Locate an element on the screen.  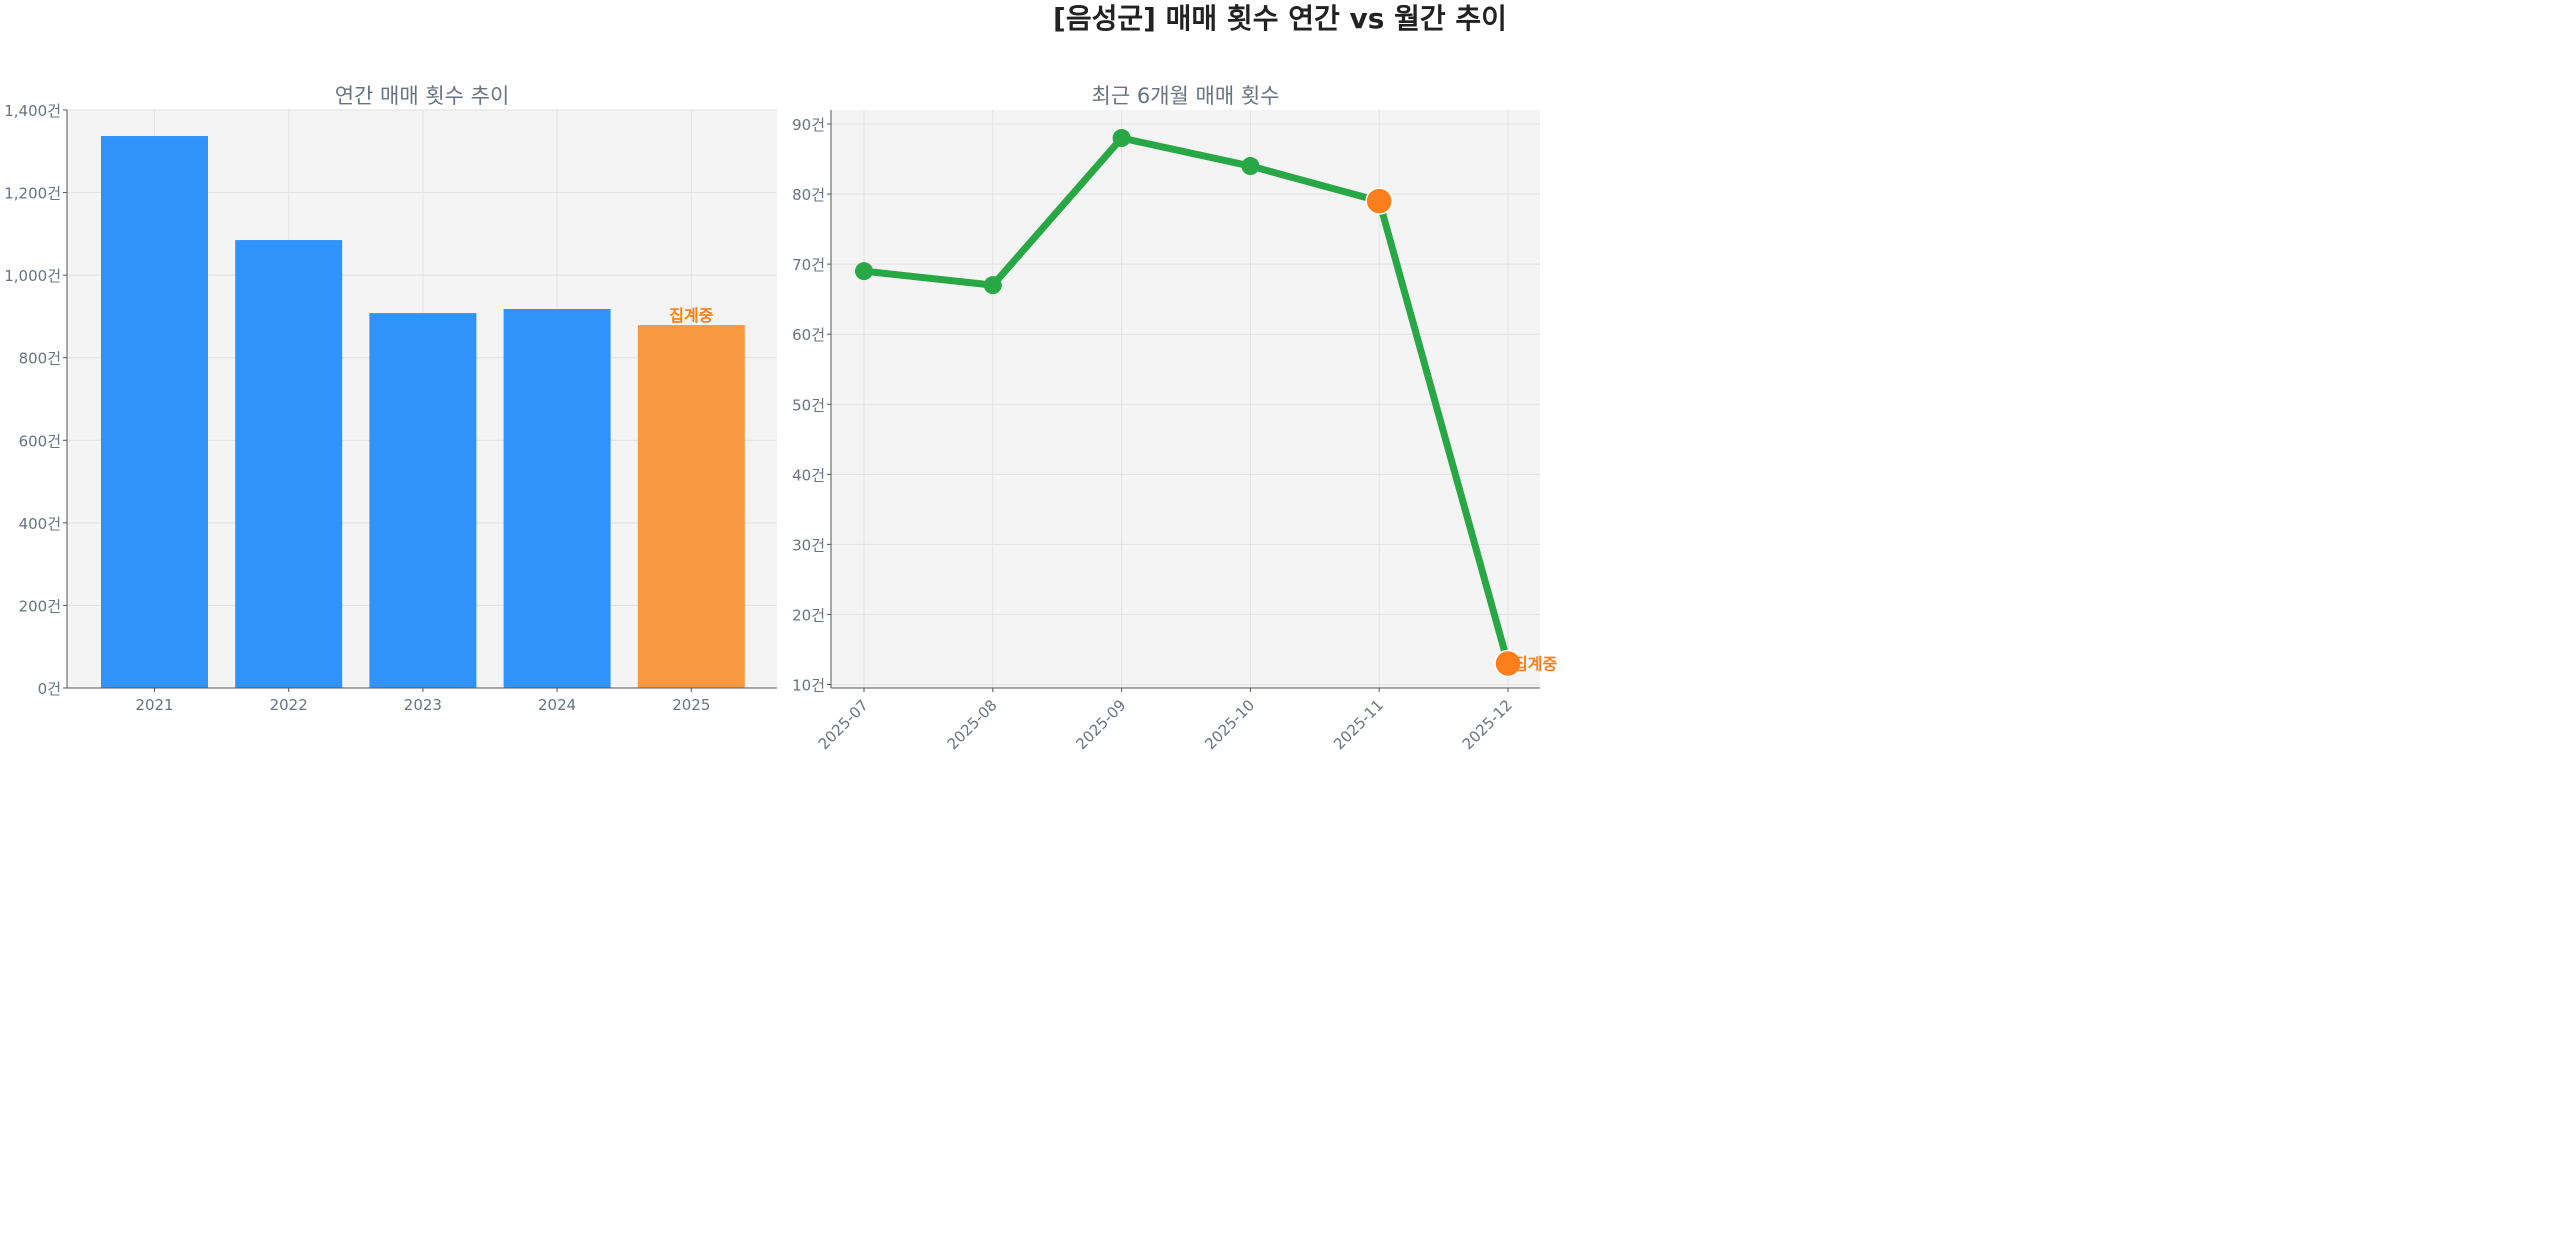
bar-chart-xtick-label: 2025 is located at coordinates (691, 705).